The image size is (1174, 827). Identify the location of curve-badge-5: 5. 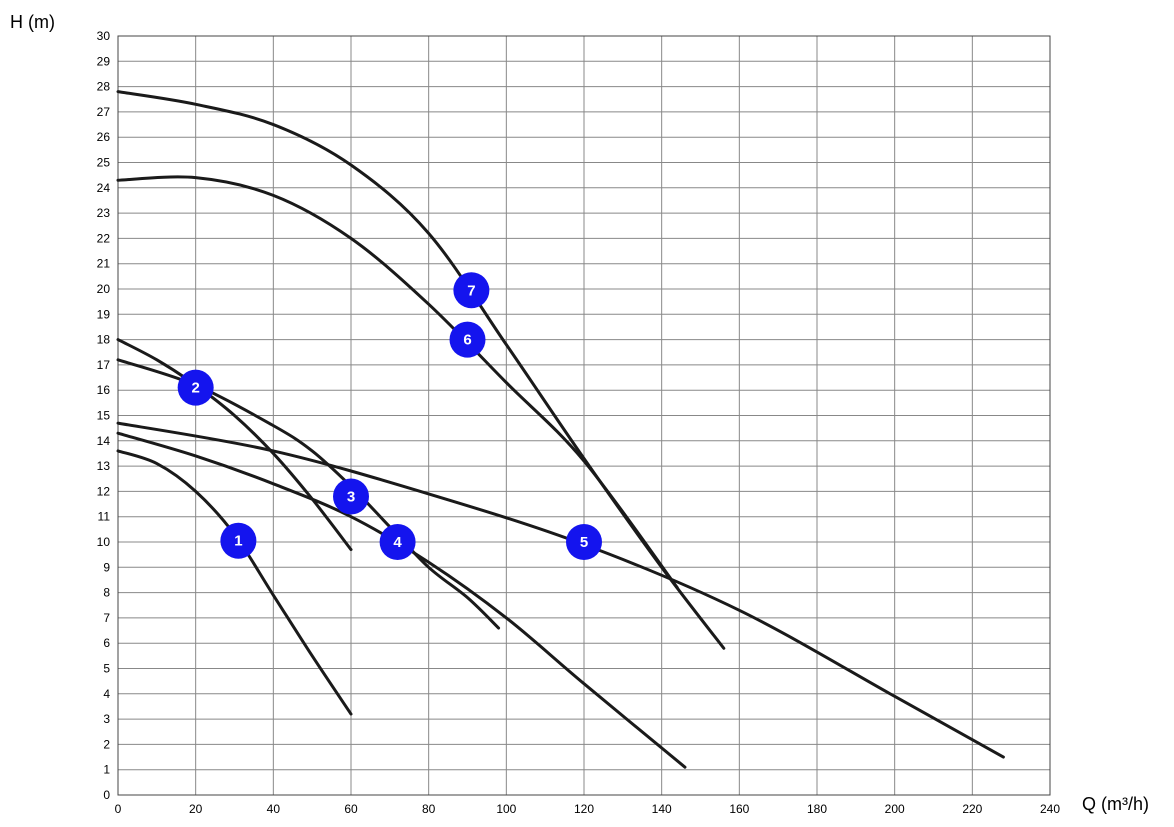
(584, 542).